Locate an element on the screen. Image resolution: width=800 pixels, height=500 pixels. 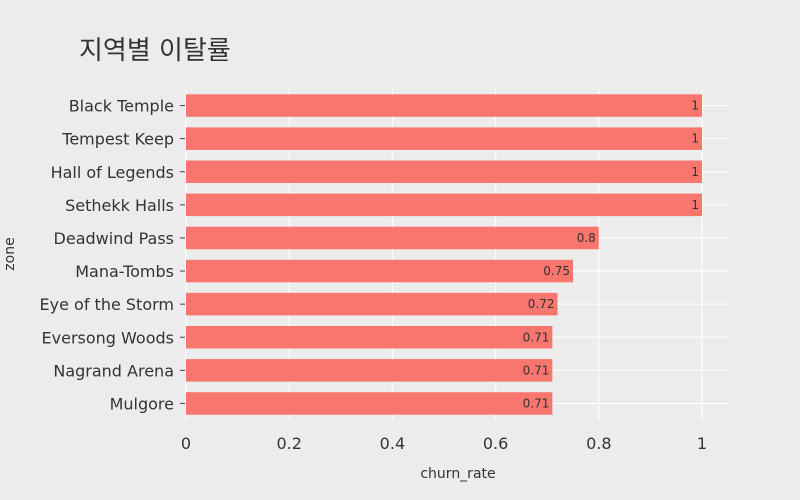
bar-value-label: 0.72 is located at coordinates (541, 304).